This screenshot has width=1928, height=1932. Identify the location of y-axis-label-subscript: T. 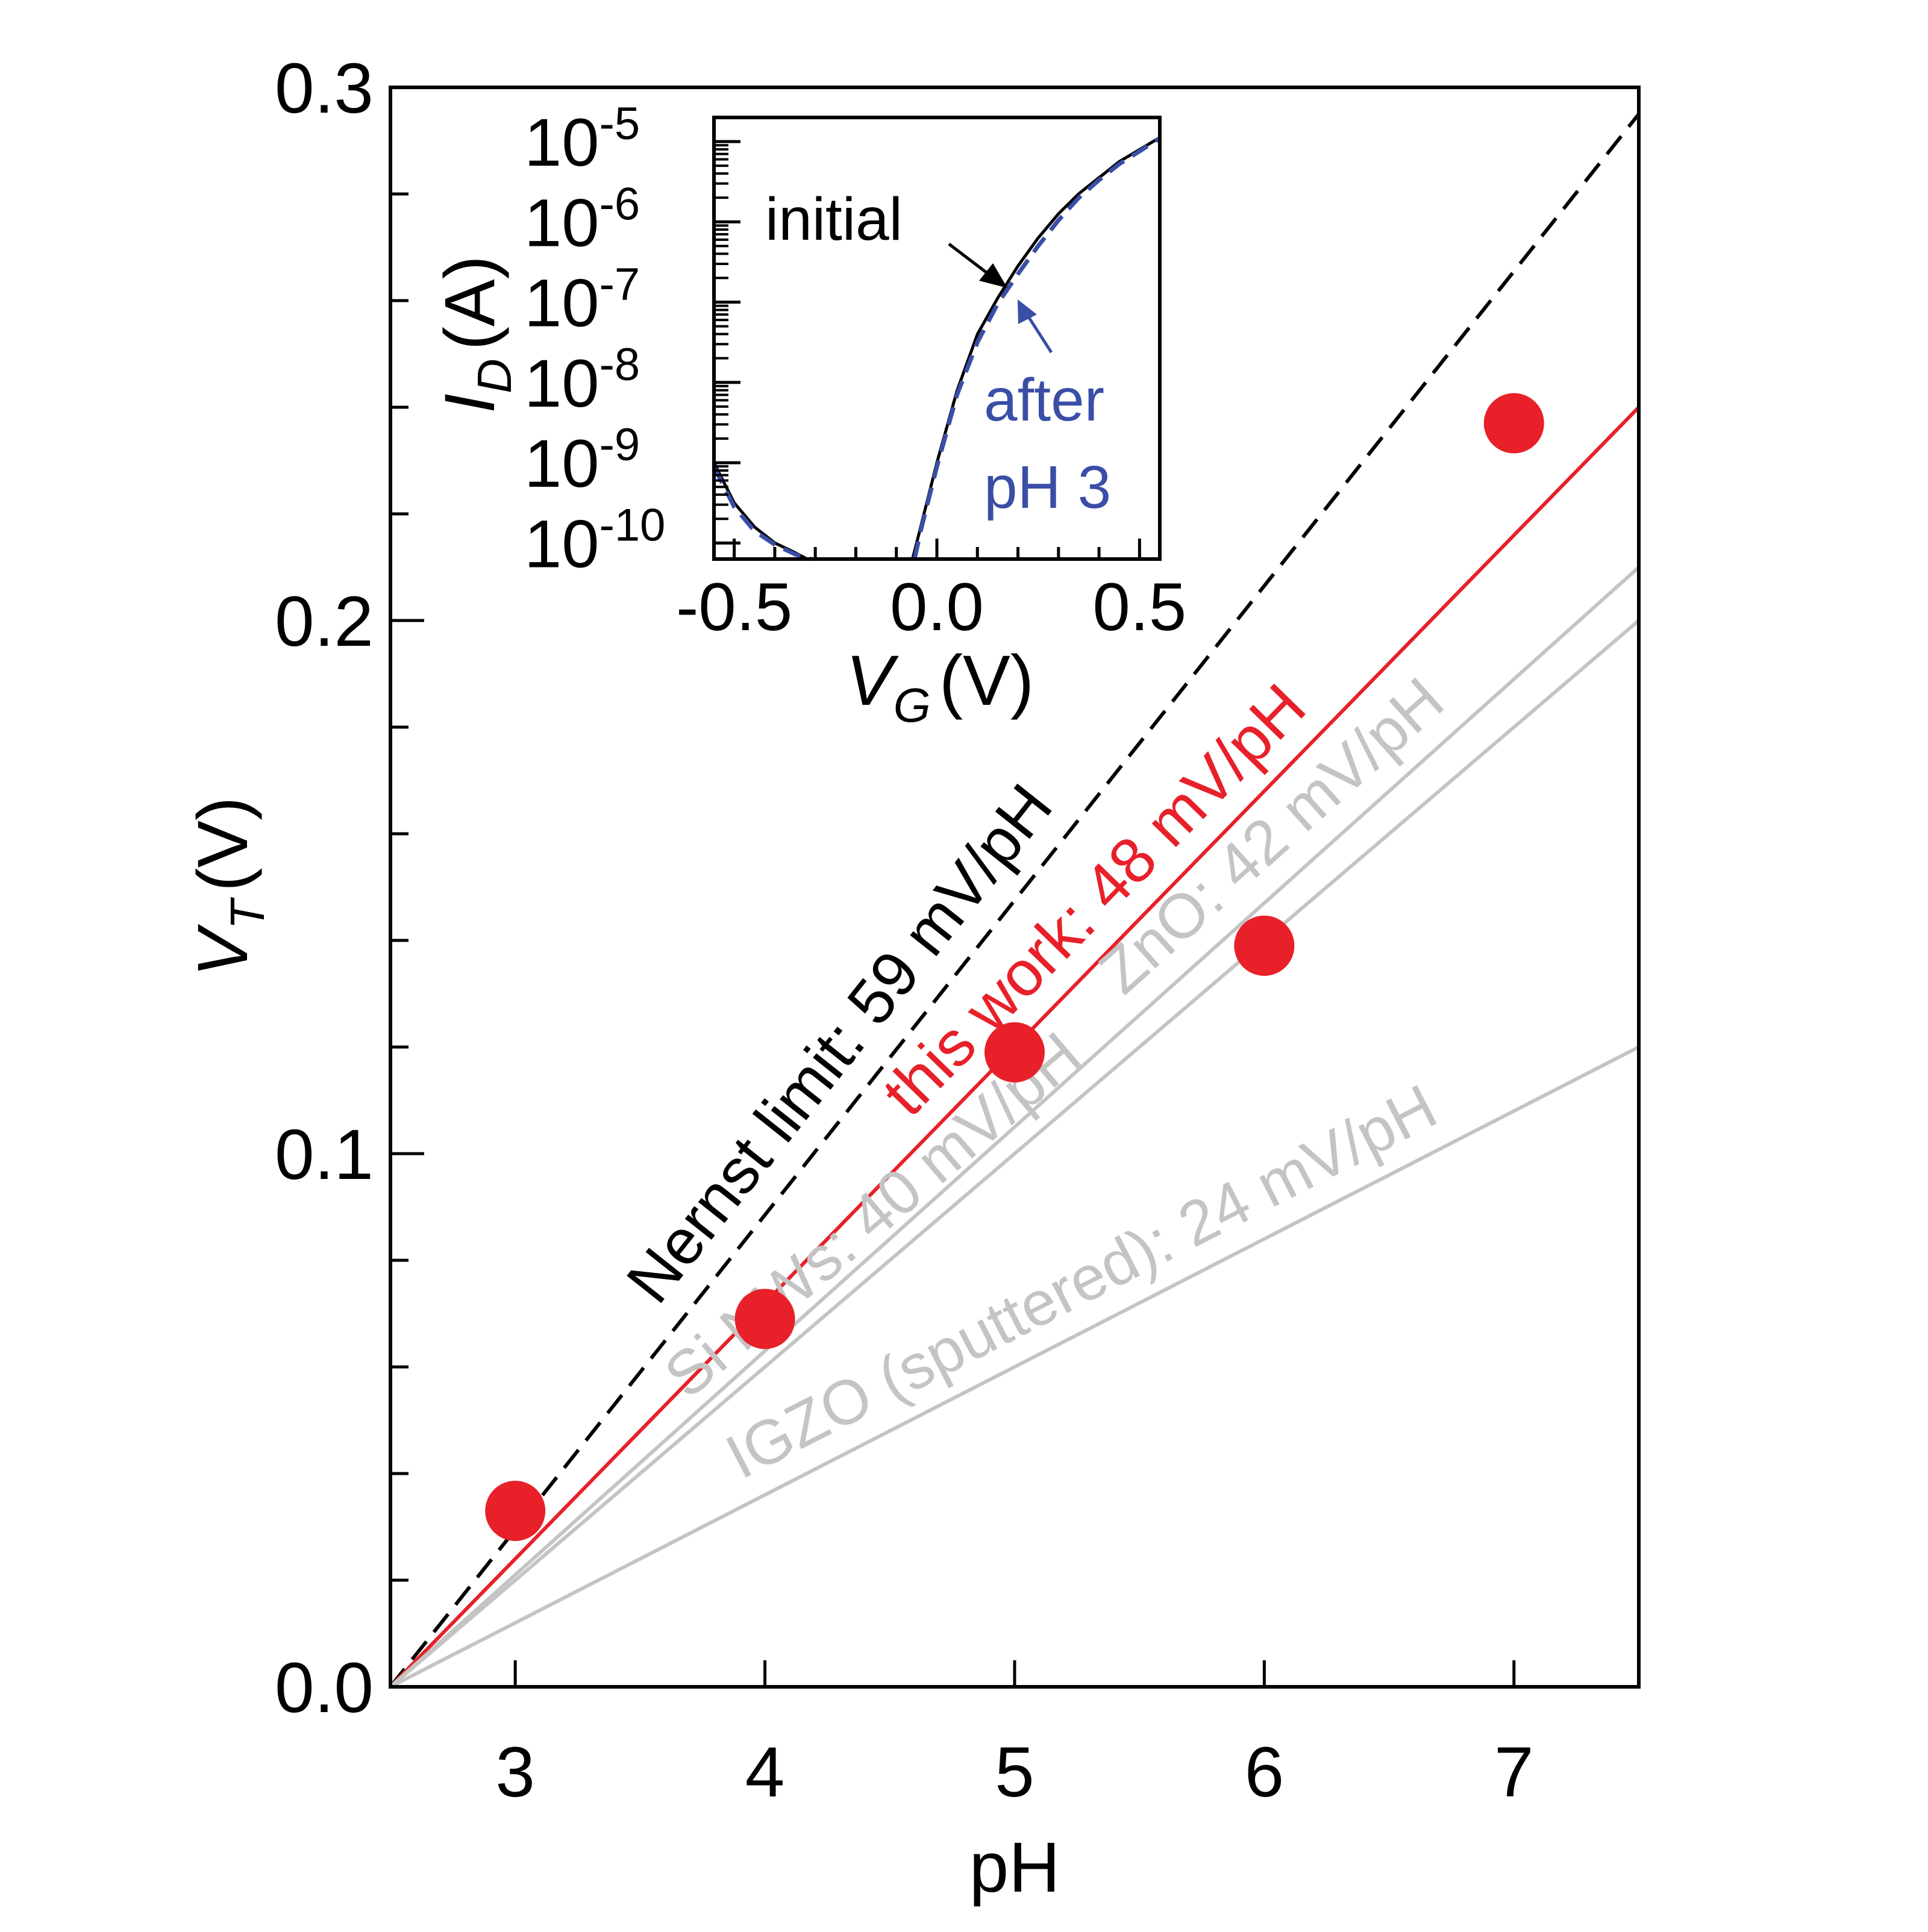
(248, 914).